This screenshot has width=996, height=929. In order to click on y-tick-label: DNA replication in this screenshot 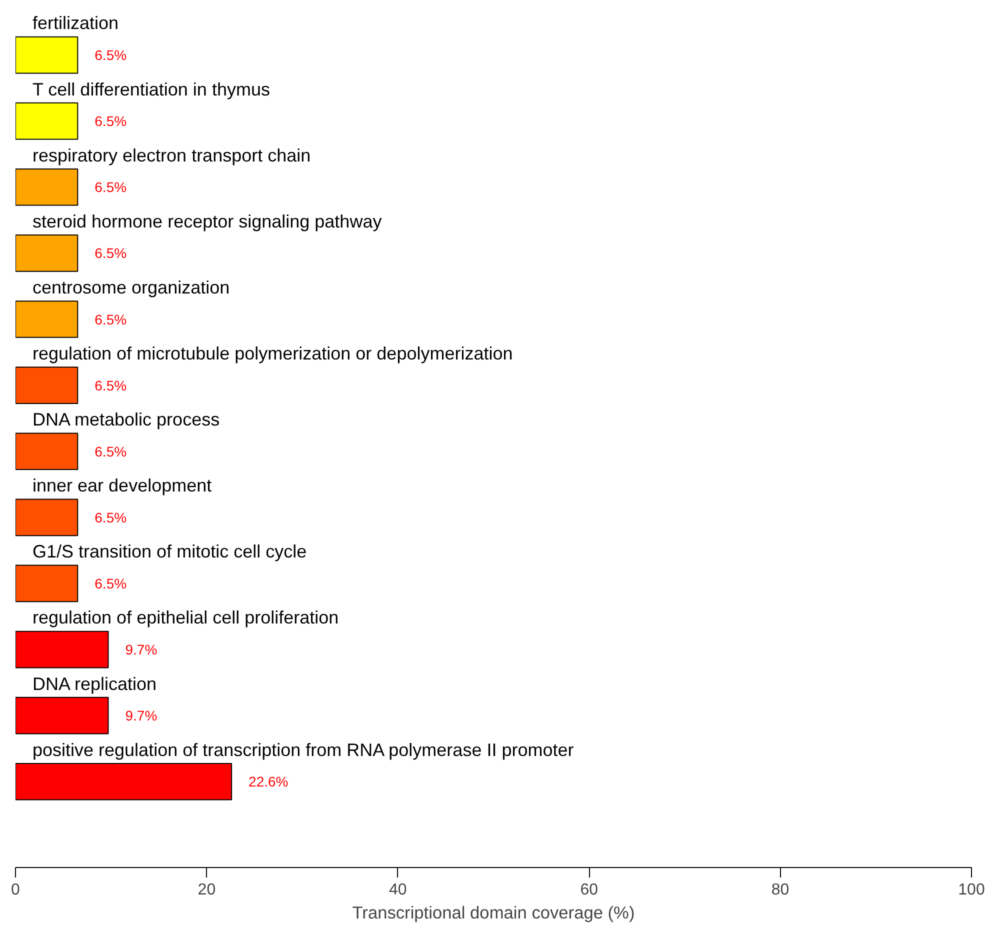, I will do `click(94, 684)`.